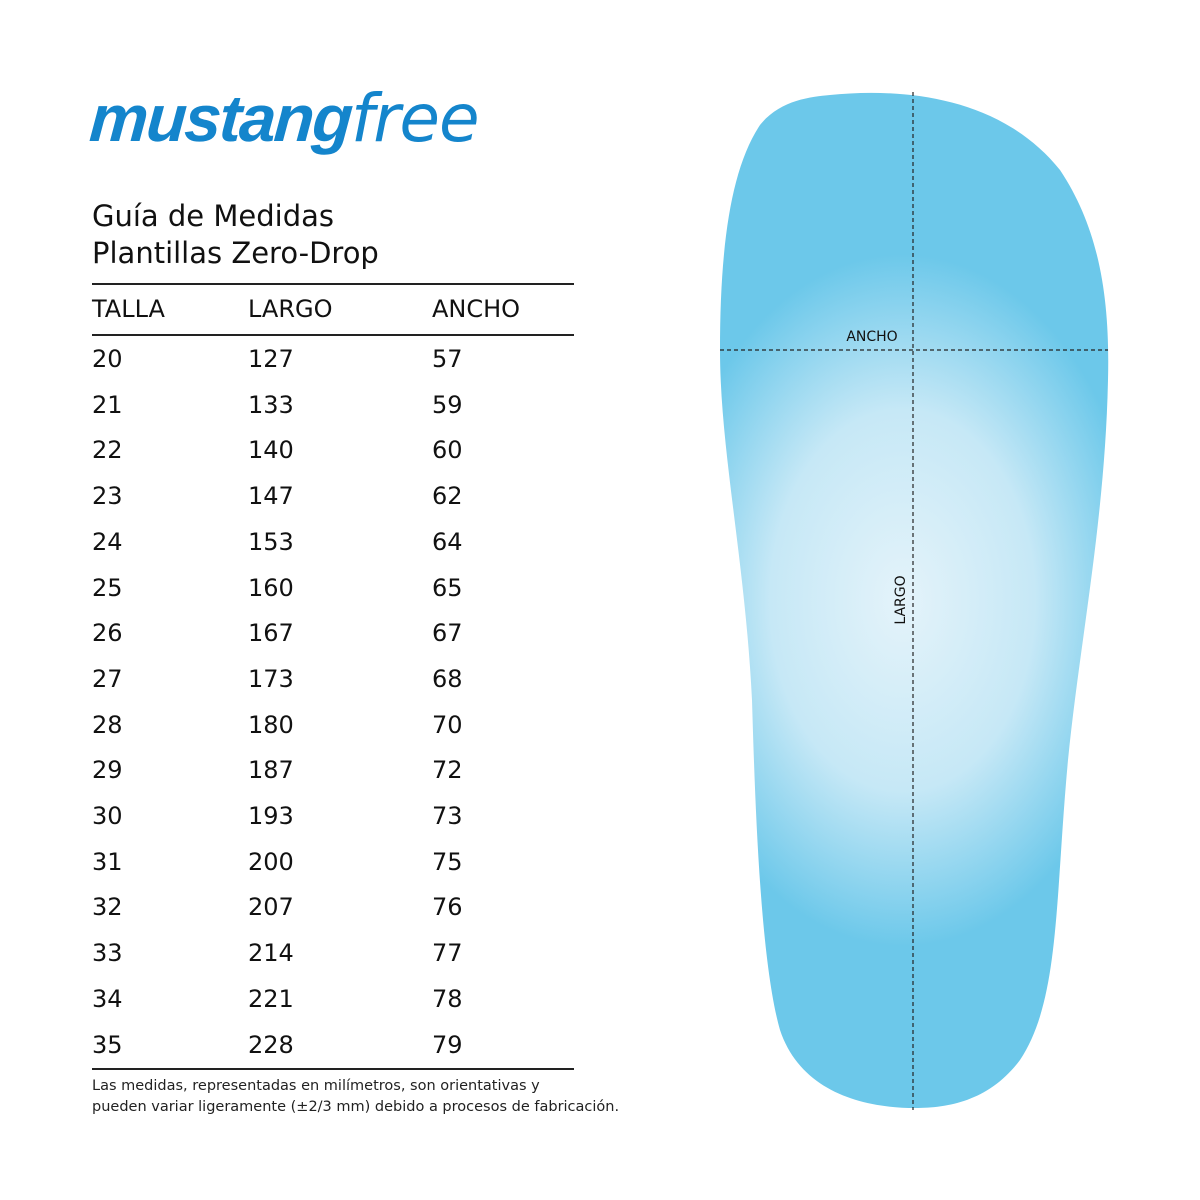 This screenshot has height=1200, width=1200. What do you see at coordinates (235, 253) in the screenshot?
I see `title-line-2: Plantillas Zero-Drop` at bounding box center [235, 253].